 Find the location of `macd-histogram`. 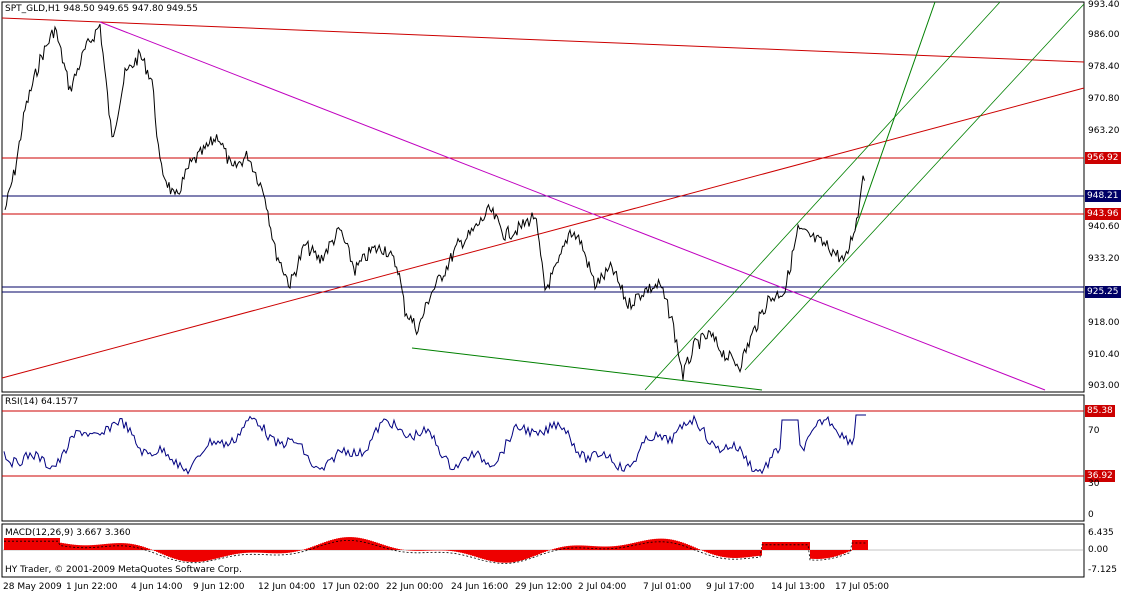

macd-histogram is located at coordinates (436, 550).